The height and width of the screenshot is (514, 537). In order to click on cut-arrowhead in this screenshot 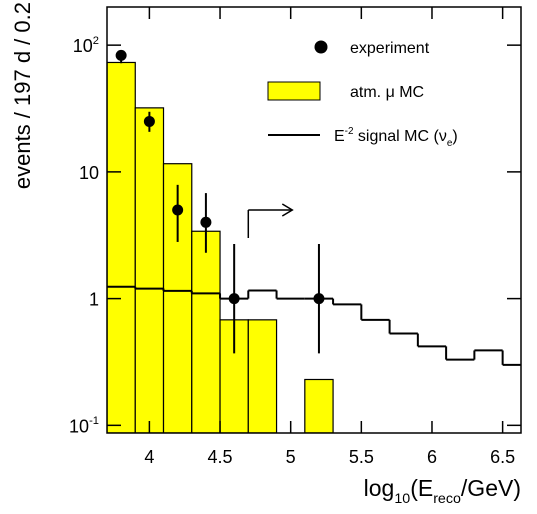, I will do `click(287, 210)`.